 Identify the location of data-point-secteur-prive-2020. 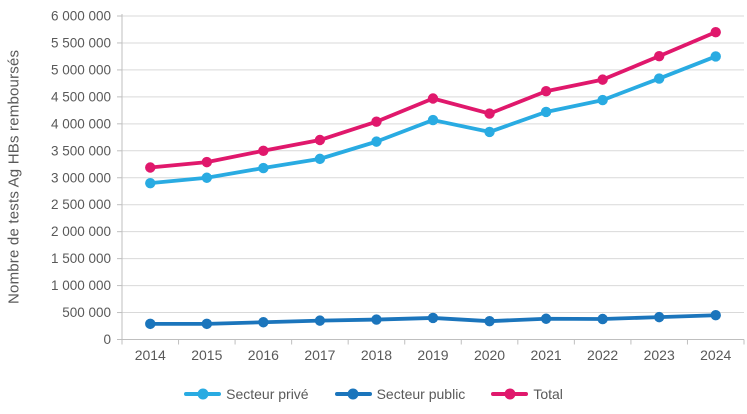
(489, 132).